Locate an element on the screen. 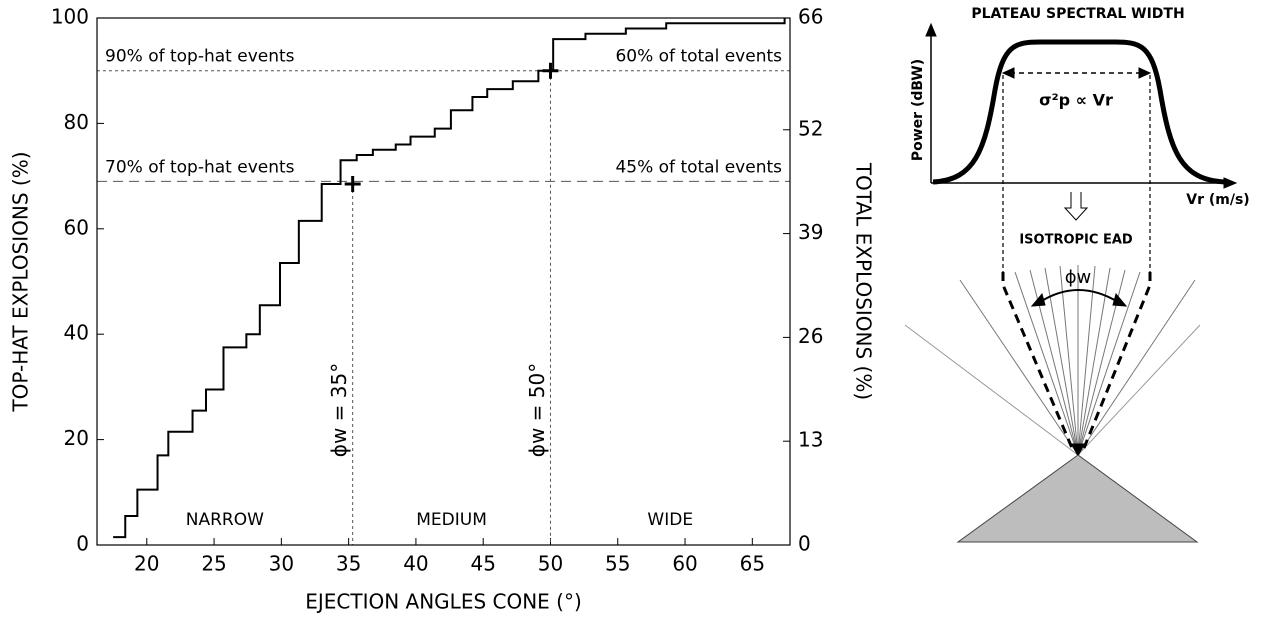  y-tick-label: 60 is located at coordinates (76, 227).